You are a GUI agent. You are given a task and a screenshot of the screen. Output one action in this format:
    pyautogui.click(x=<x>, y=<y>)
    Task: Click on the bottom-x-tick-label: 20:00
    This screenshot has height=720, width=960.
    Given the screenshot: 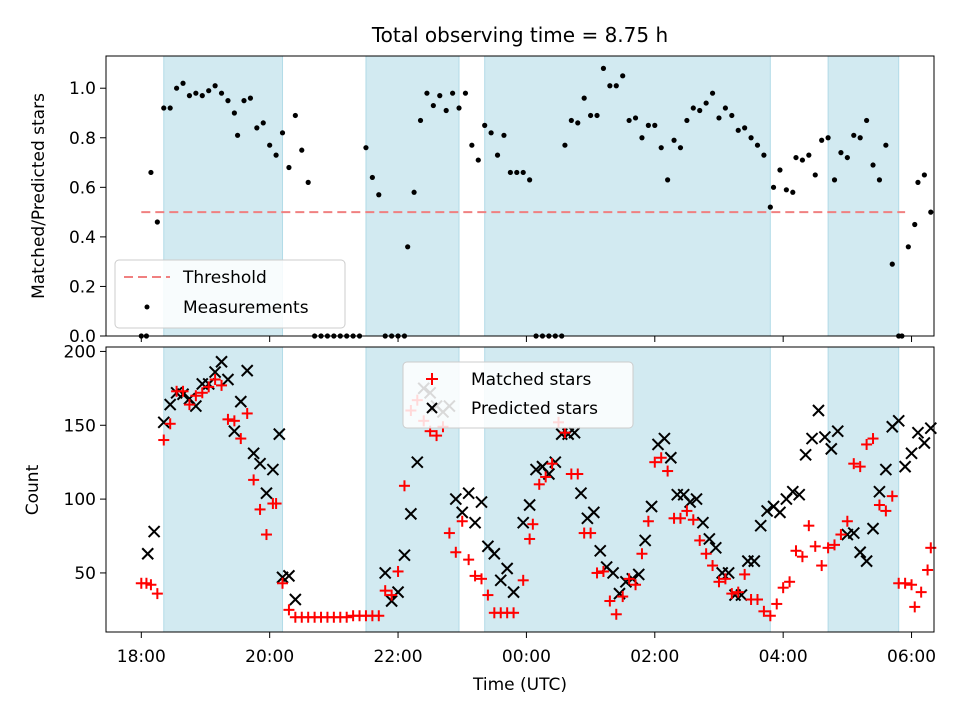 What is the action you would take?
    pyautogui.click(x=269, y=657)
    